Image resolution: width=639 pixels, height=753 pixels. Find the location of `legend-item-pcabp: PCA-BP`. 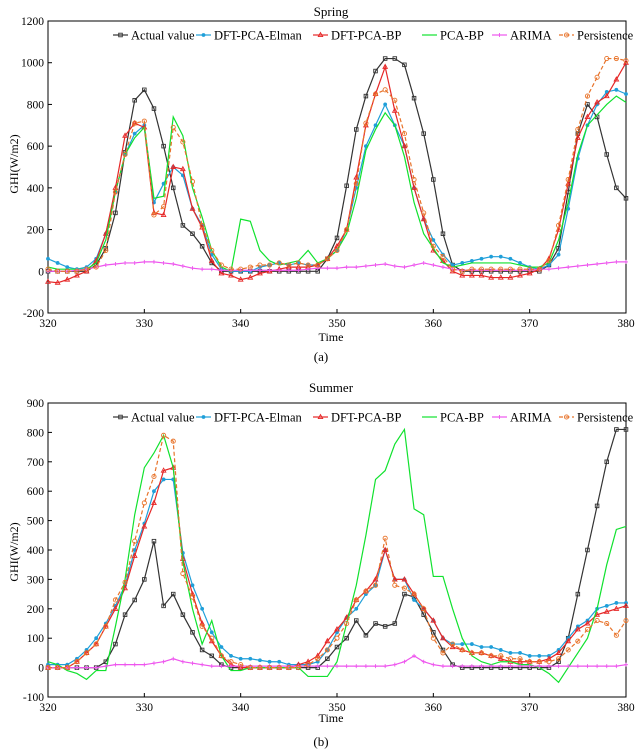

legend-item-pcabp: PCA-BP is located at coordinates (453, 36).